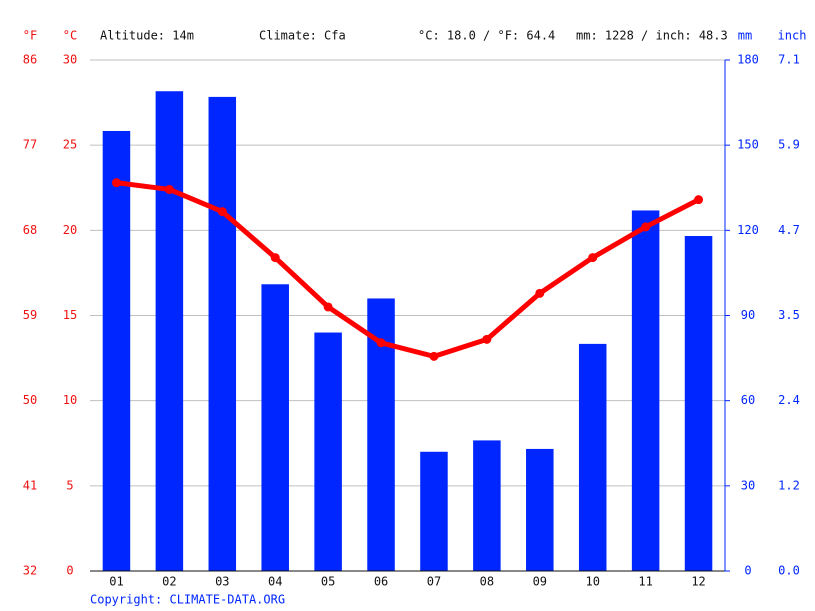 The height and width of the screenshot is (611, 815). What do you see at coordinates (789, 145) in the screenshot?
I see `inch-tick-label: 5.9` at bounding box center [789, 145].